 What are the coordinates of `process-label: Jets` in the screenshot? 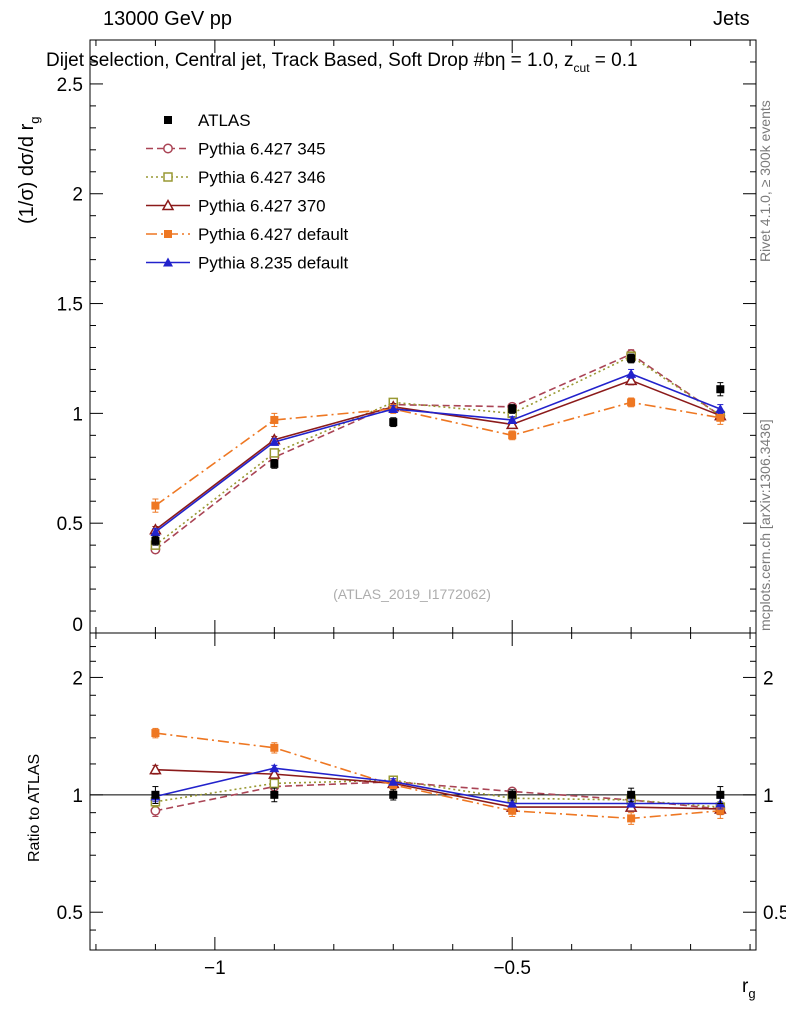 It's located at (731, 19).